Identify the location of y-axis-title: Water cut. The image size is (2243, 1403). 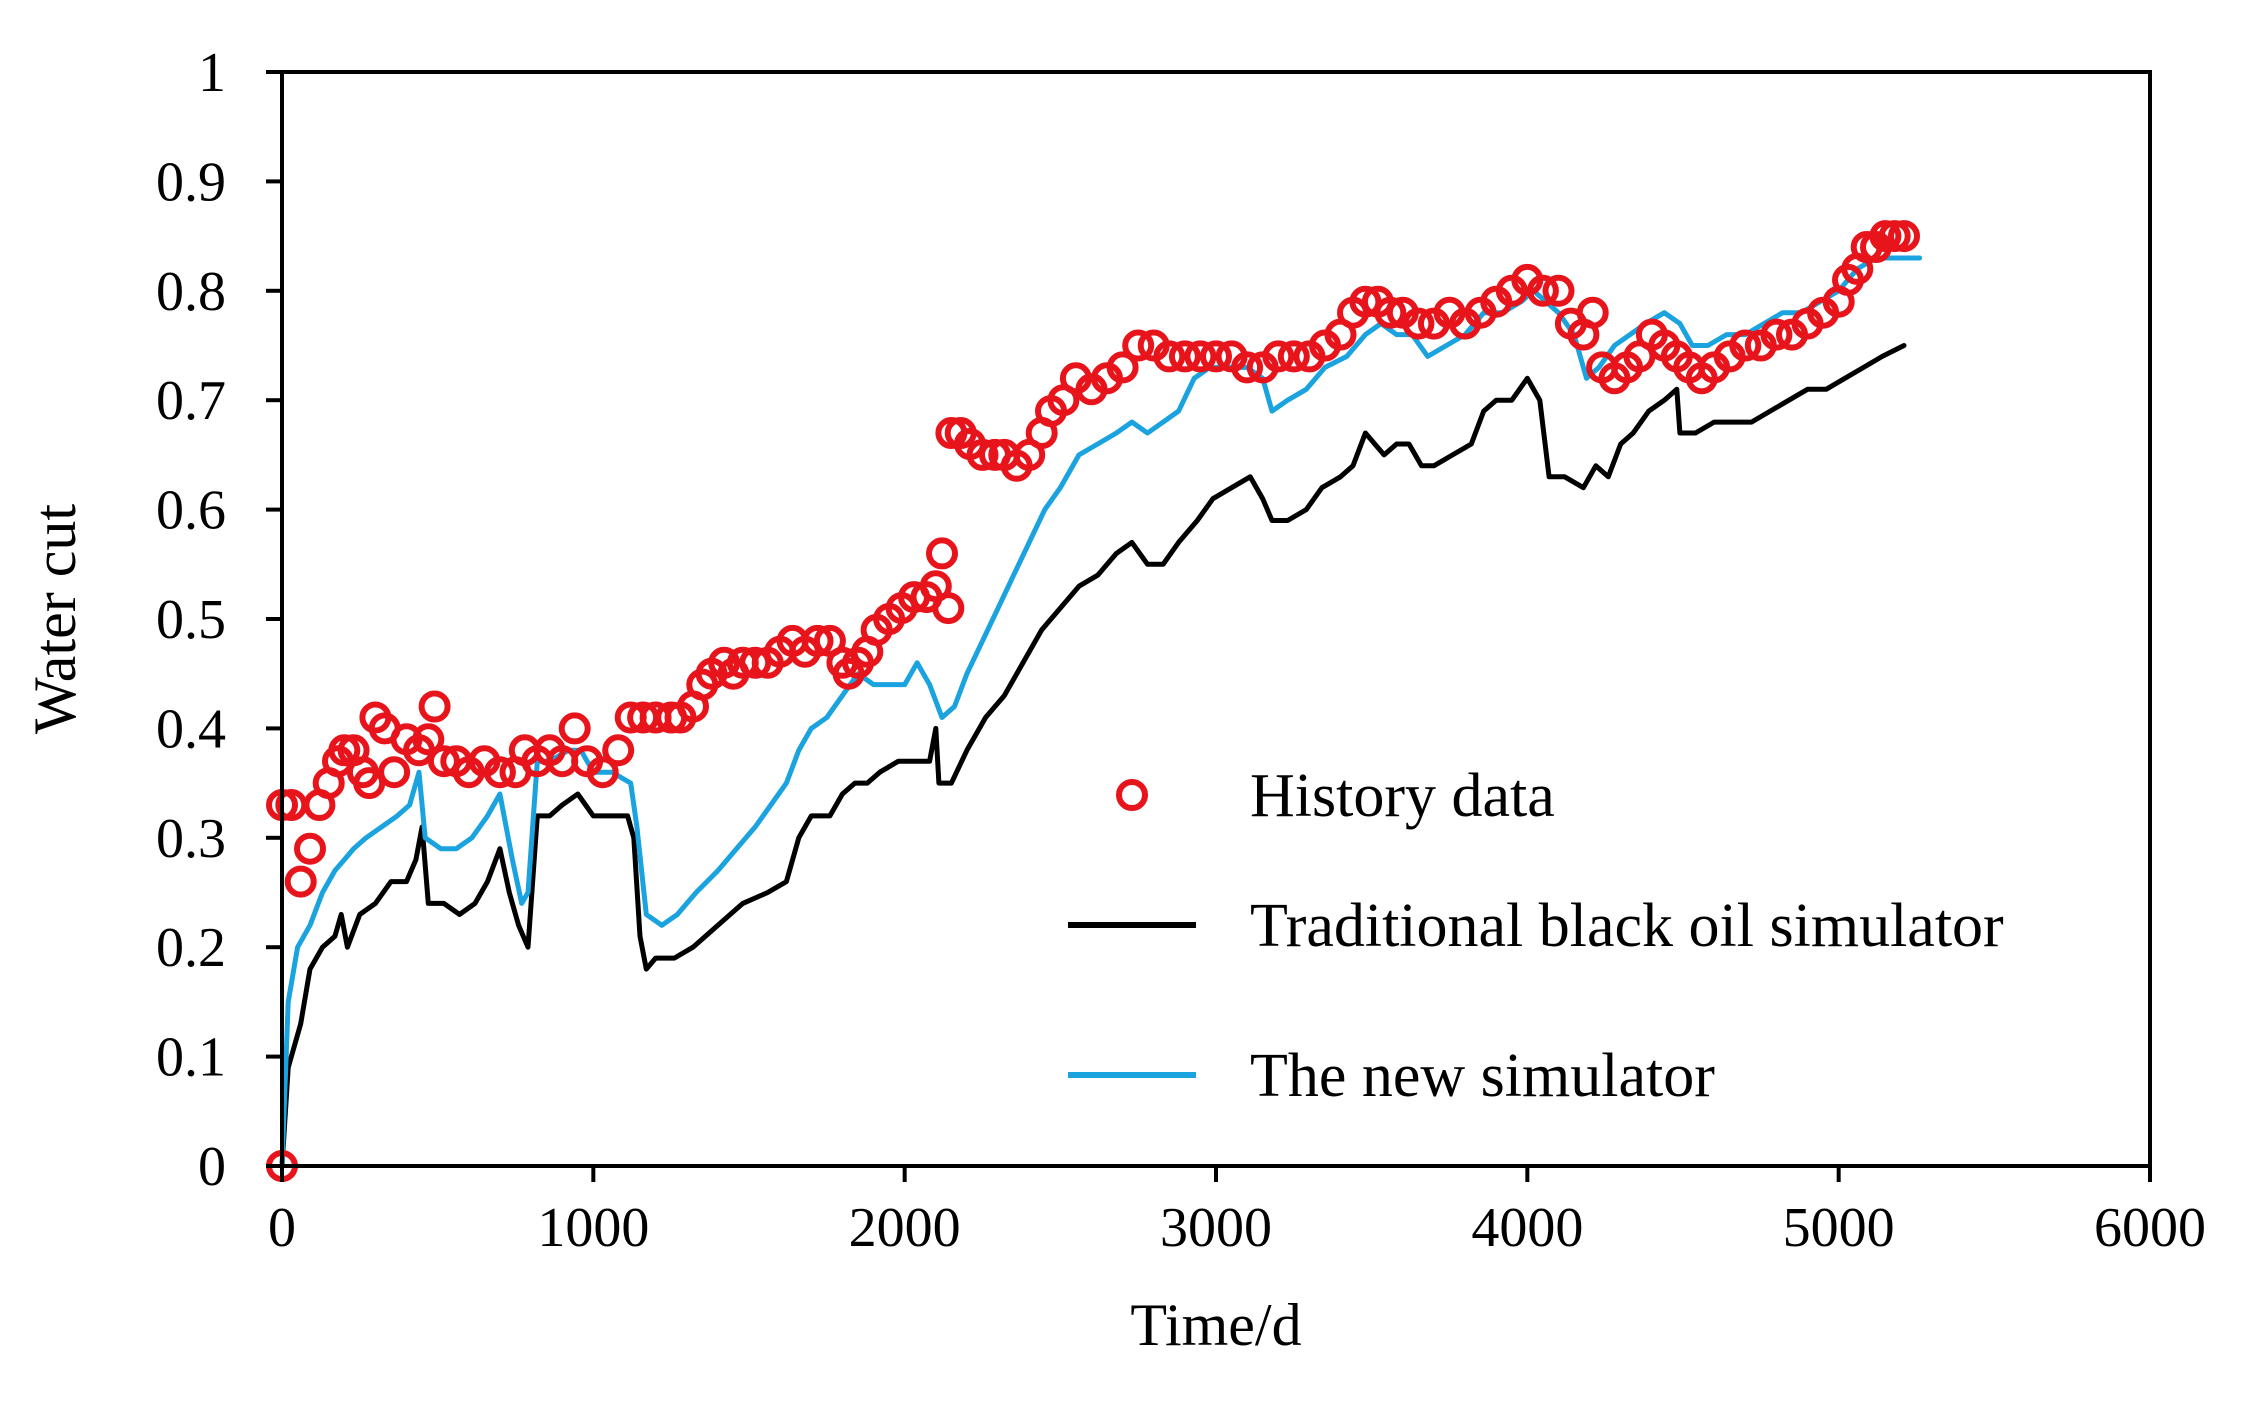
(55, 619).